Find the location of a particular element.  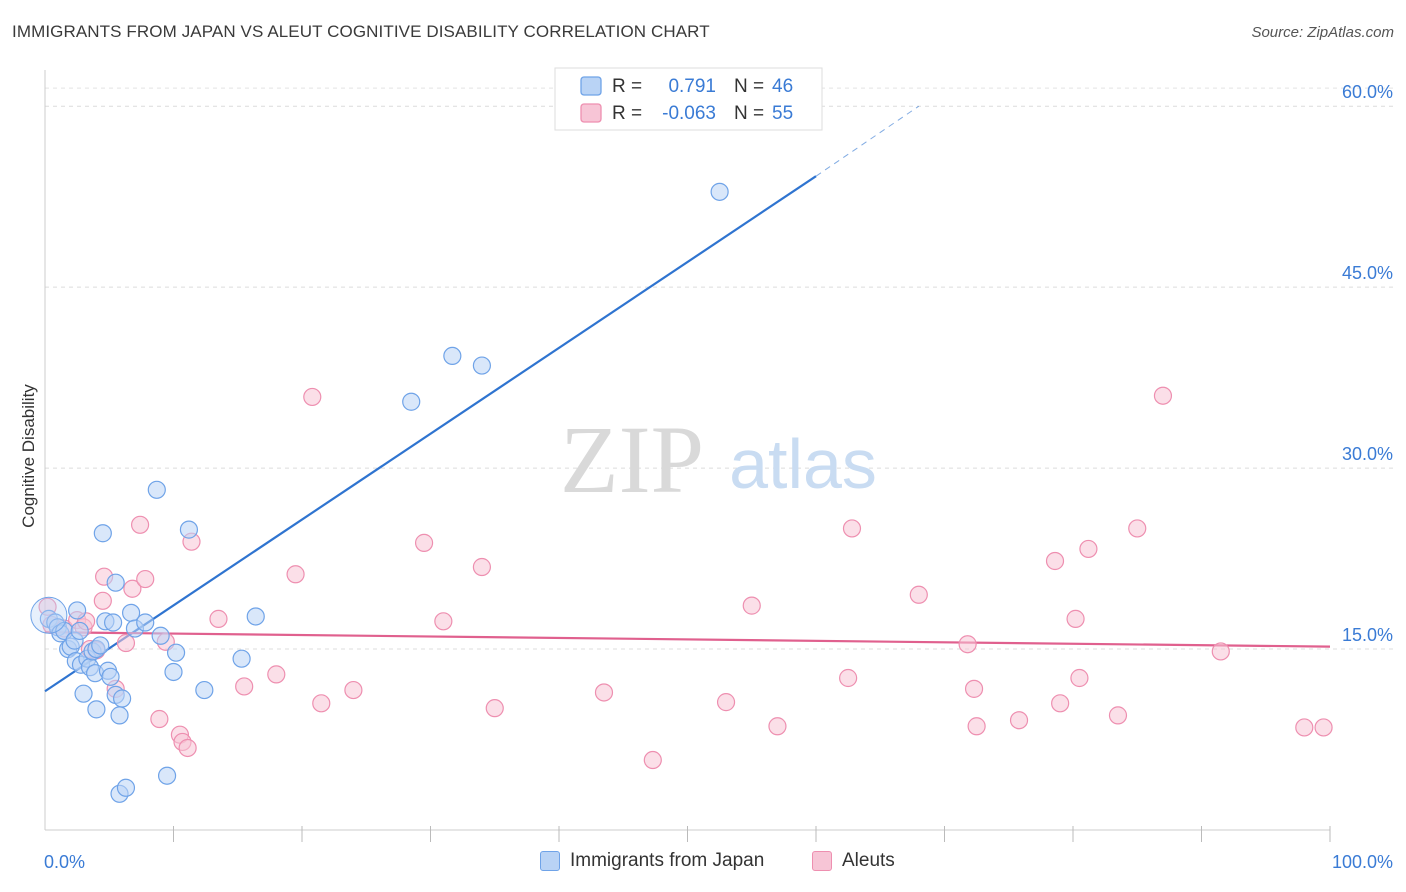

legend-label-aleuts: Aleuts is located at coordinates (868, 860).